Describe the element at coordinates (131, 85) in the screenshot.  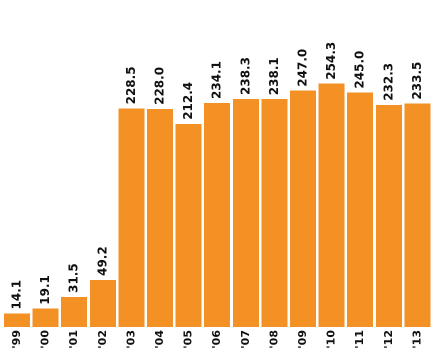
I see `value-label-4: 228.5` at that location.